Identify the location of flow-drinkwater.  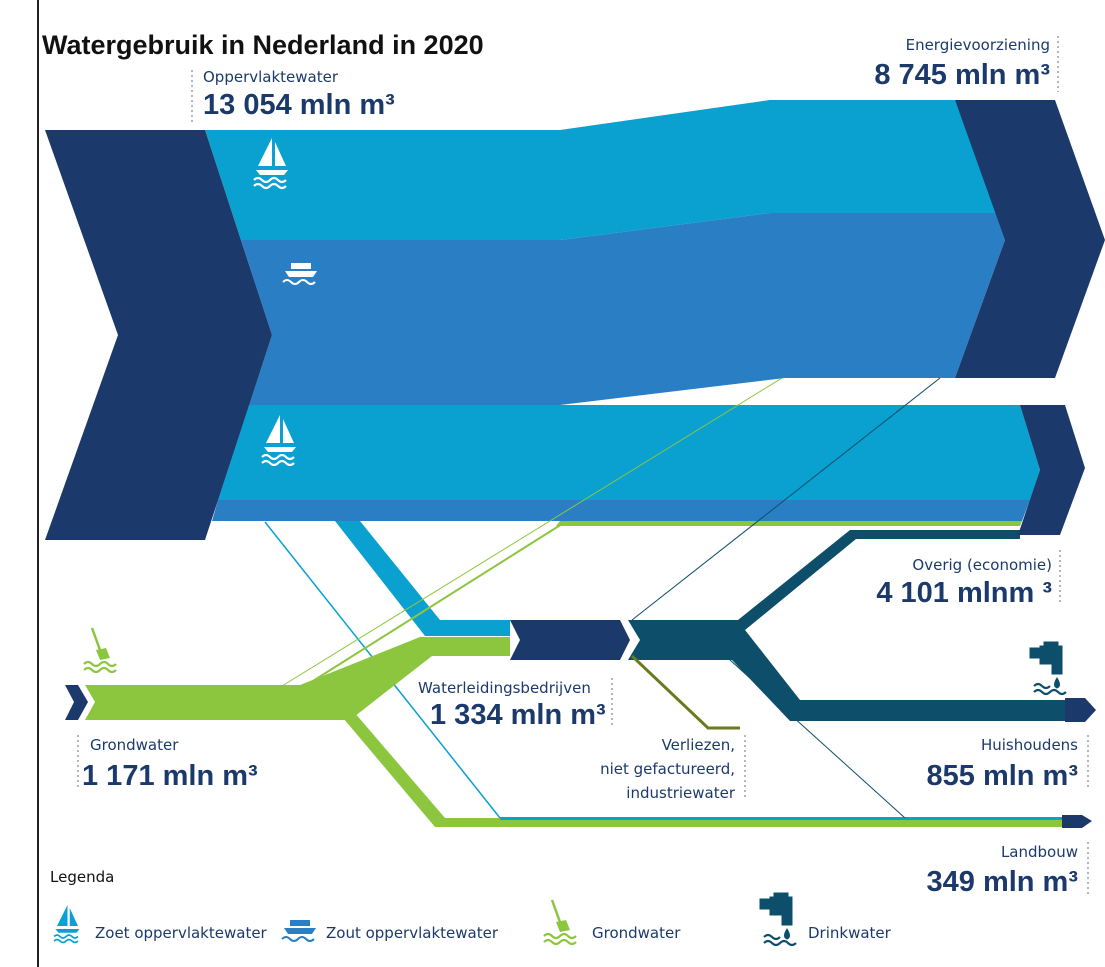
(846, 625).